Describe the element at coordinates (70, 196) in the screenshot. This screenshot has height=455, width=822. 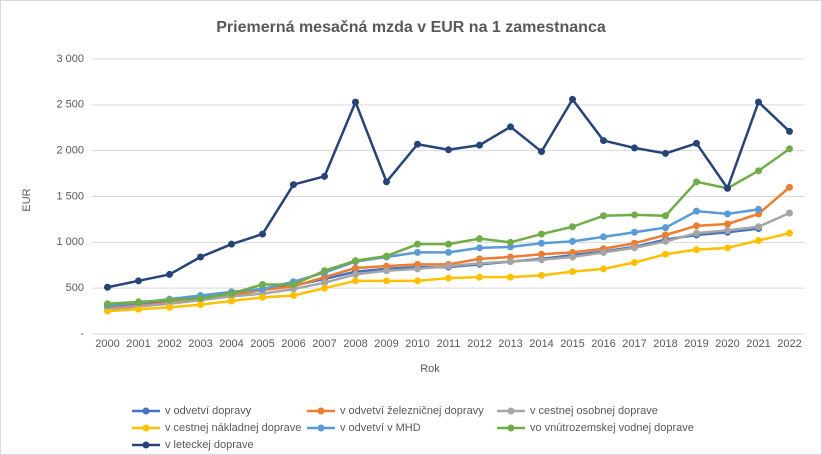
I see `y-tick-label: 1 500` at that location.